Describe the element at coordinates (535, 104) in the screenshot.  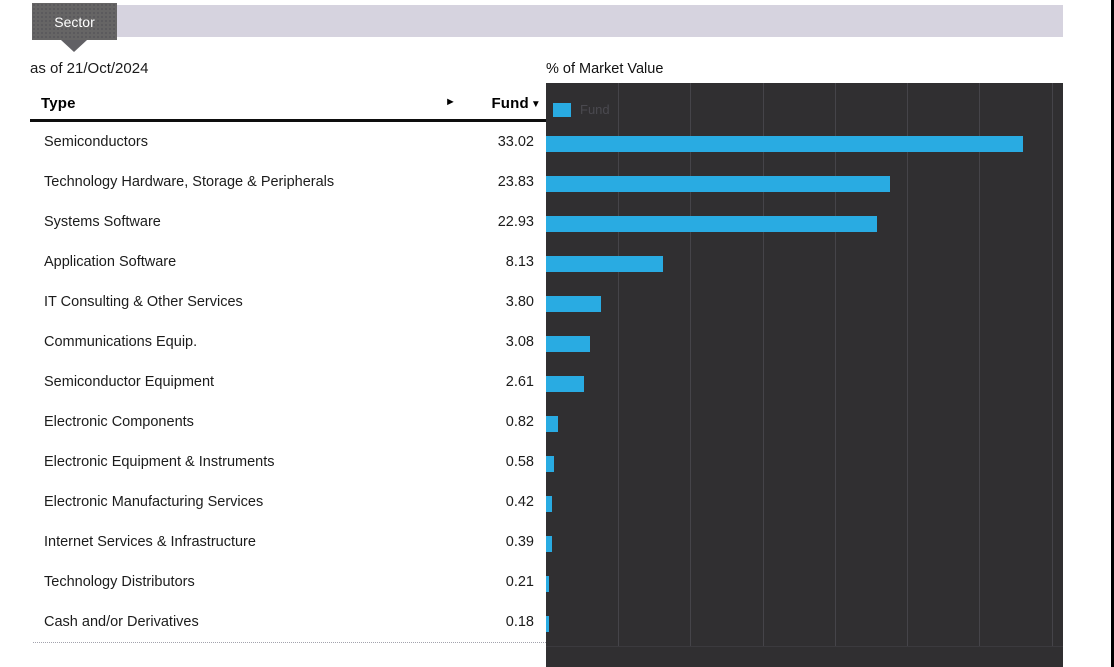
I see `sort-desc-icon: ▼` at that location.